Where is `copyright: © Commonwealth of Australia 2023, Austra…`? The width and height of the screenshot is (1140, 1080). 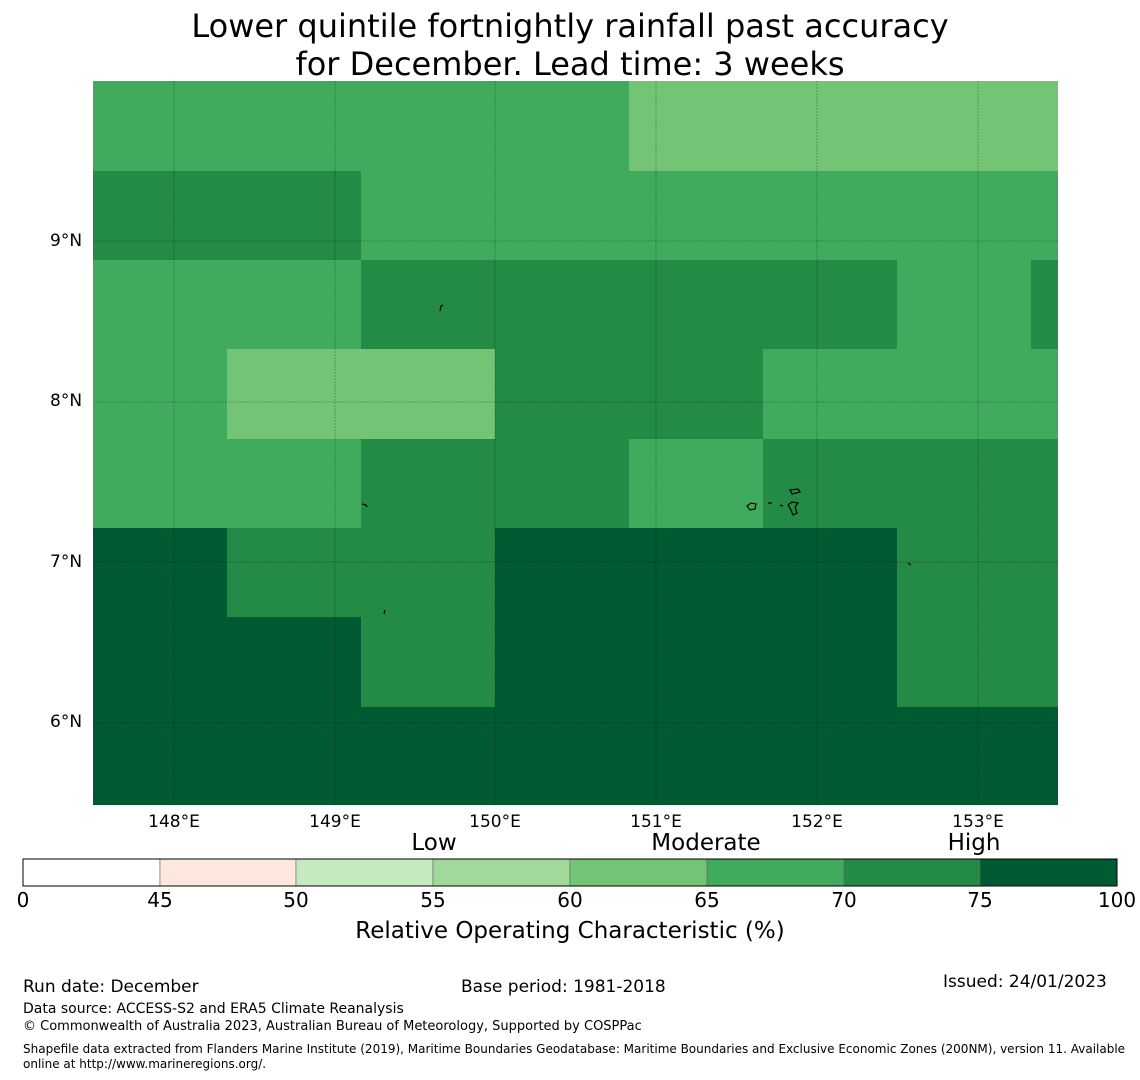 copyright: © Commonwealth of Australia 2023, Austra… is located at coordinates (332, 1026).